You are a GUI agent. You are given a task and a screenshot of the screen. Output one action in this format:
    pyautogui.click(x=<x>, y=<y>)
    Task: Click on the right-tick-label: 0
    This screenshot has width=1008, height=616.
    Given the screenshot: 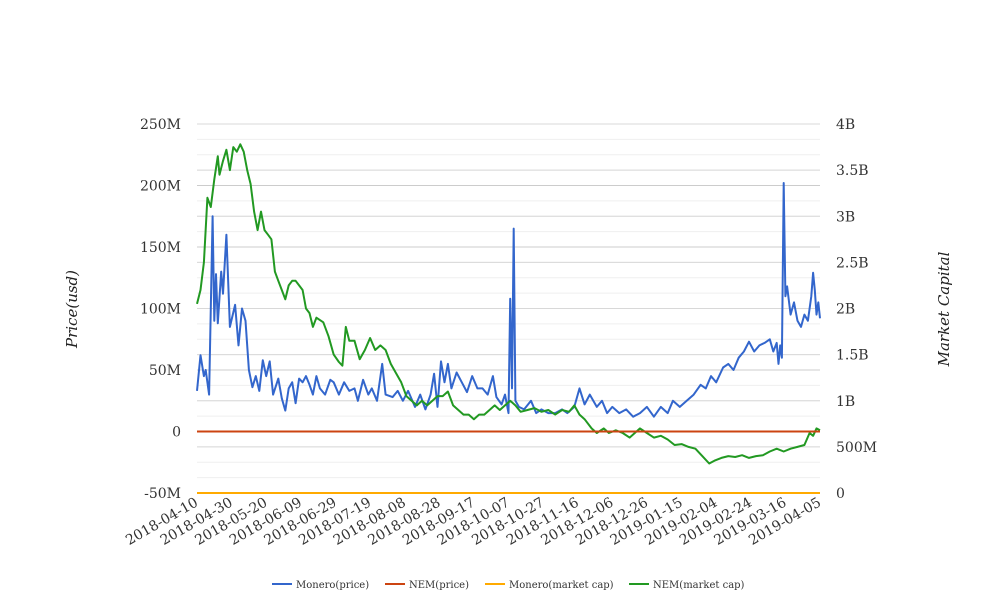 What is the action you would take?
    pyautogui.click(x=840, y=494)
    